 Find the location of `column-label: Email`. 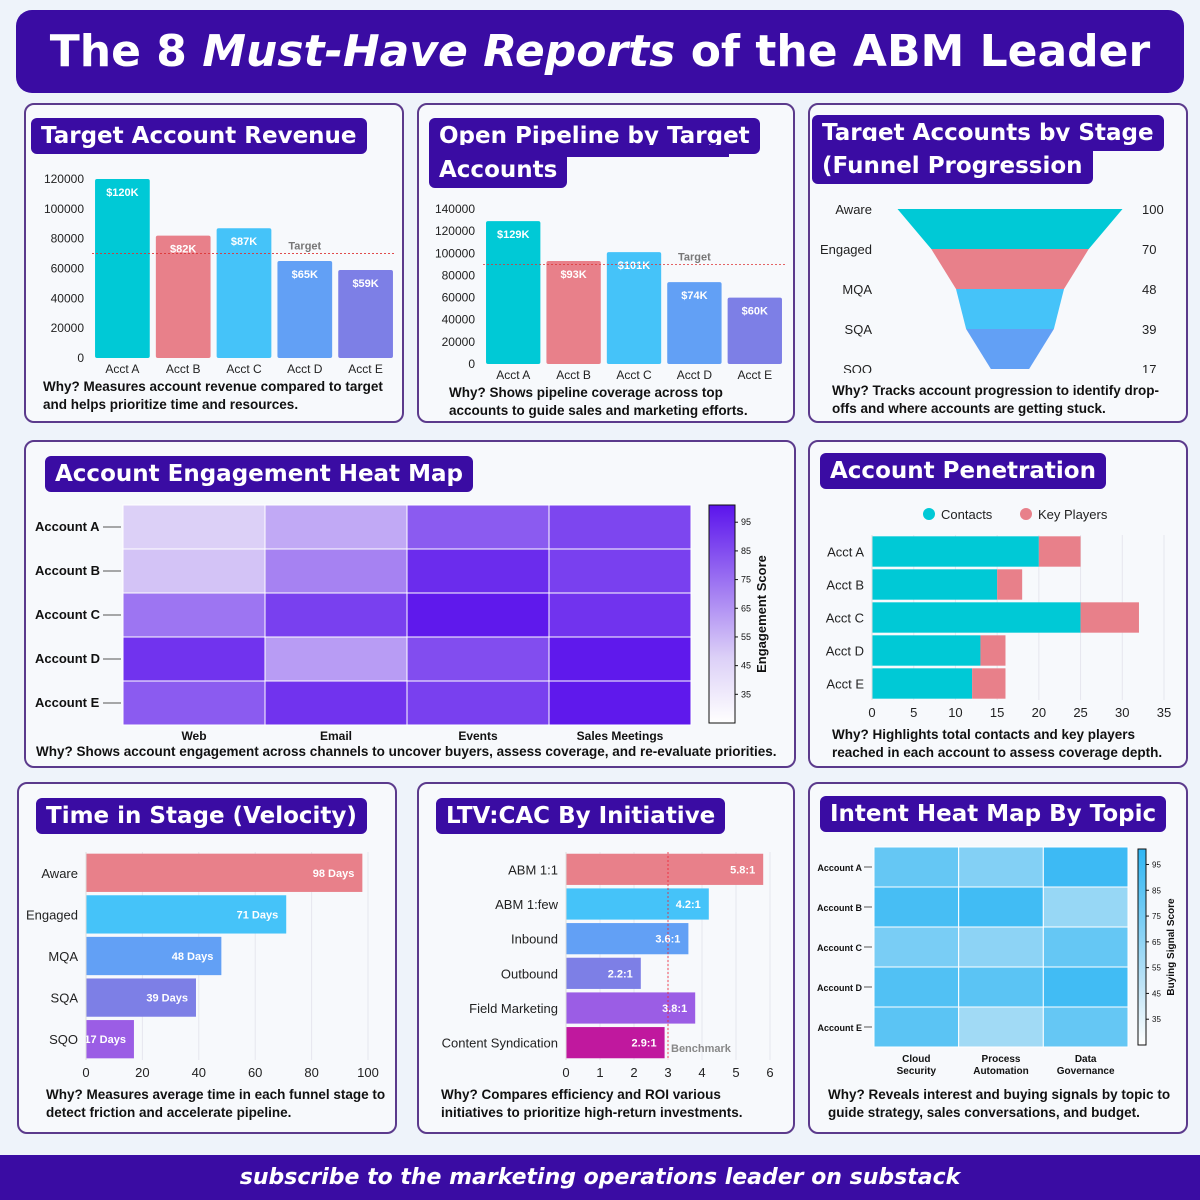

column-label: Email is located at coordinates (336, 736).